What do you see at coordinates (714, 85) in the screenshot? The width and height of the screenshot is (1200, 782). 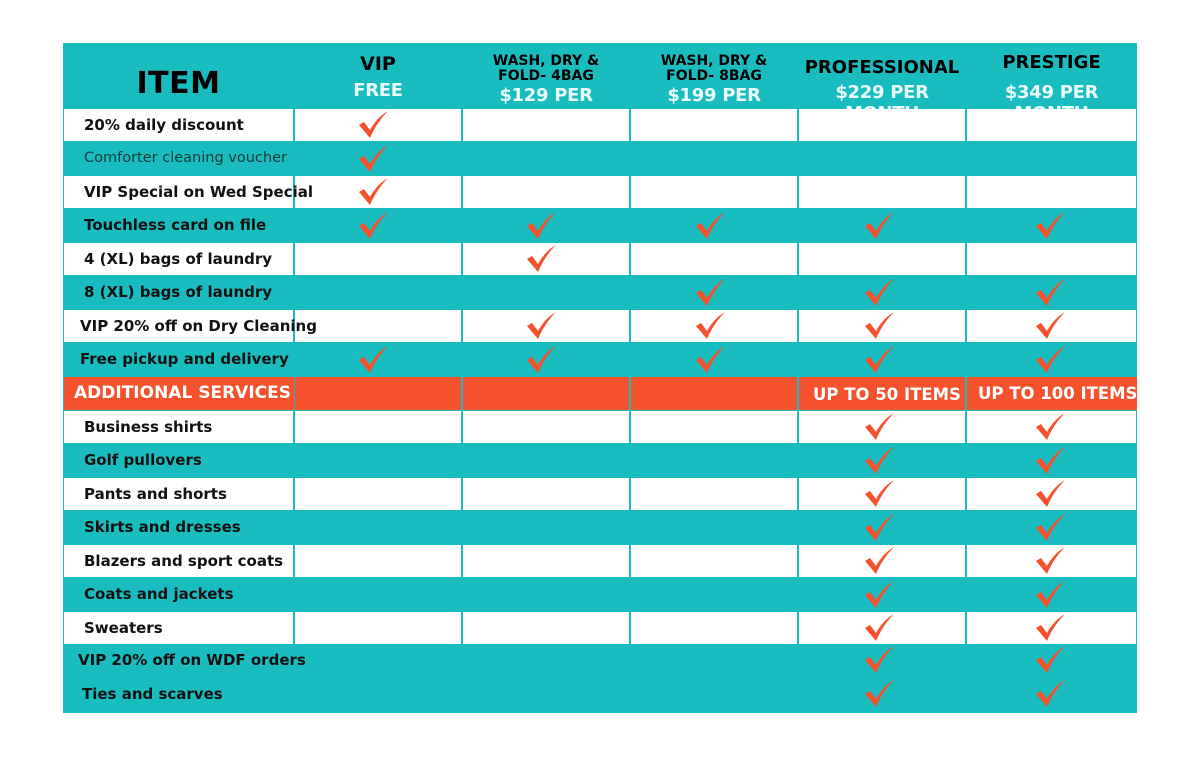 I see `header-plan-8bag: WASH, DRY & FOLD- 8BAG $199 PER MONTH` at bounding box center [714, 85].